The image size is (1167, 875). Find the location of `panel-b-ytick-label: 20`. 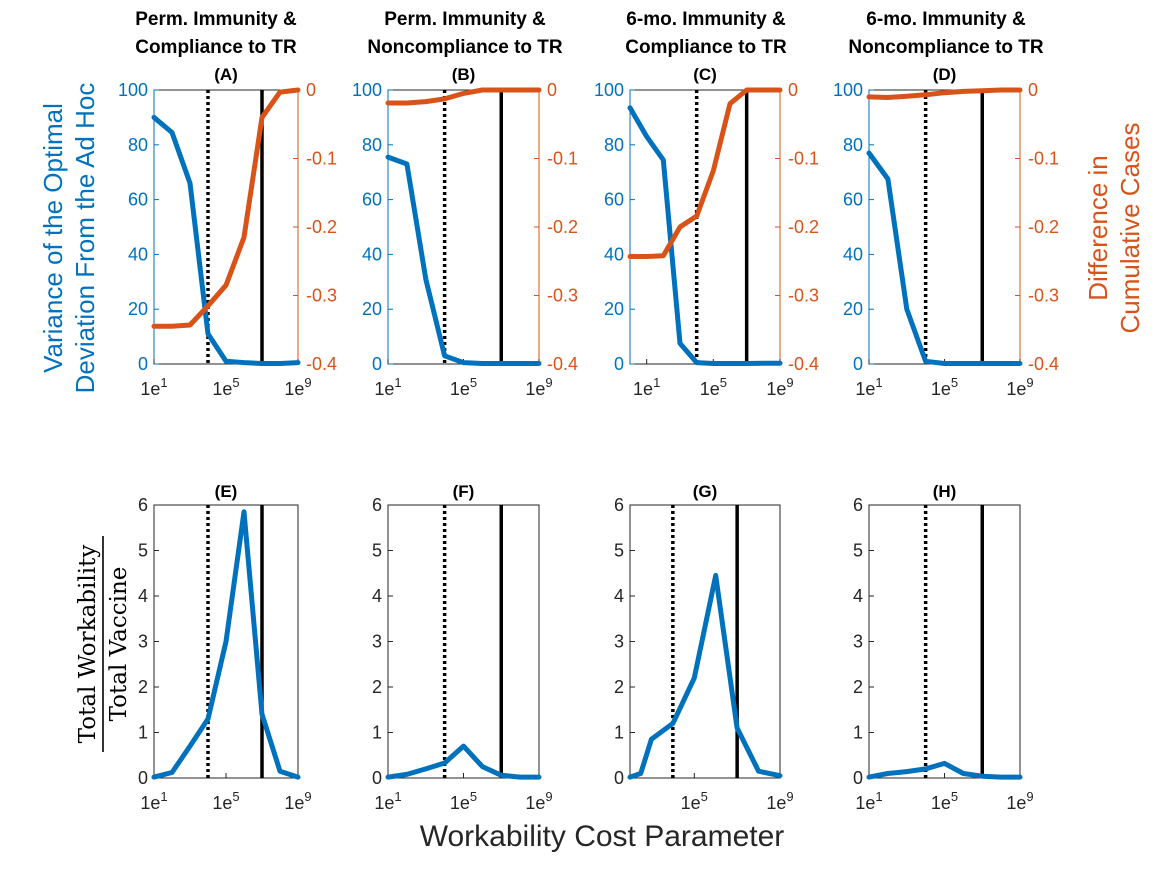

panel-b-ytick-label: 20 is located at coordinates (372, 309).